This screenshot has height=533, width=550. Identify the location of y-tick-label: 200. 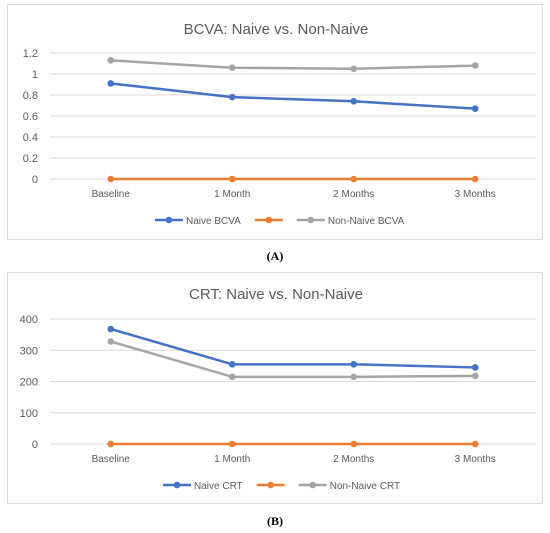
(29, 383).